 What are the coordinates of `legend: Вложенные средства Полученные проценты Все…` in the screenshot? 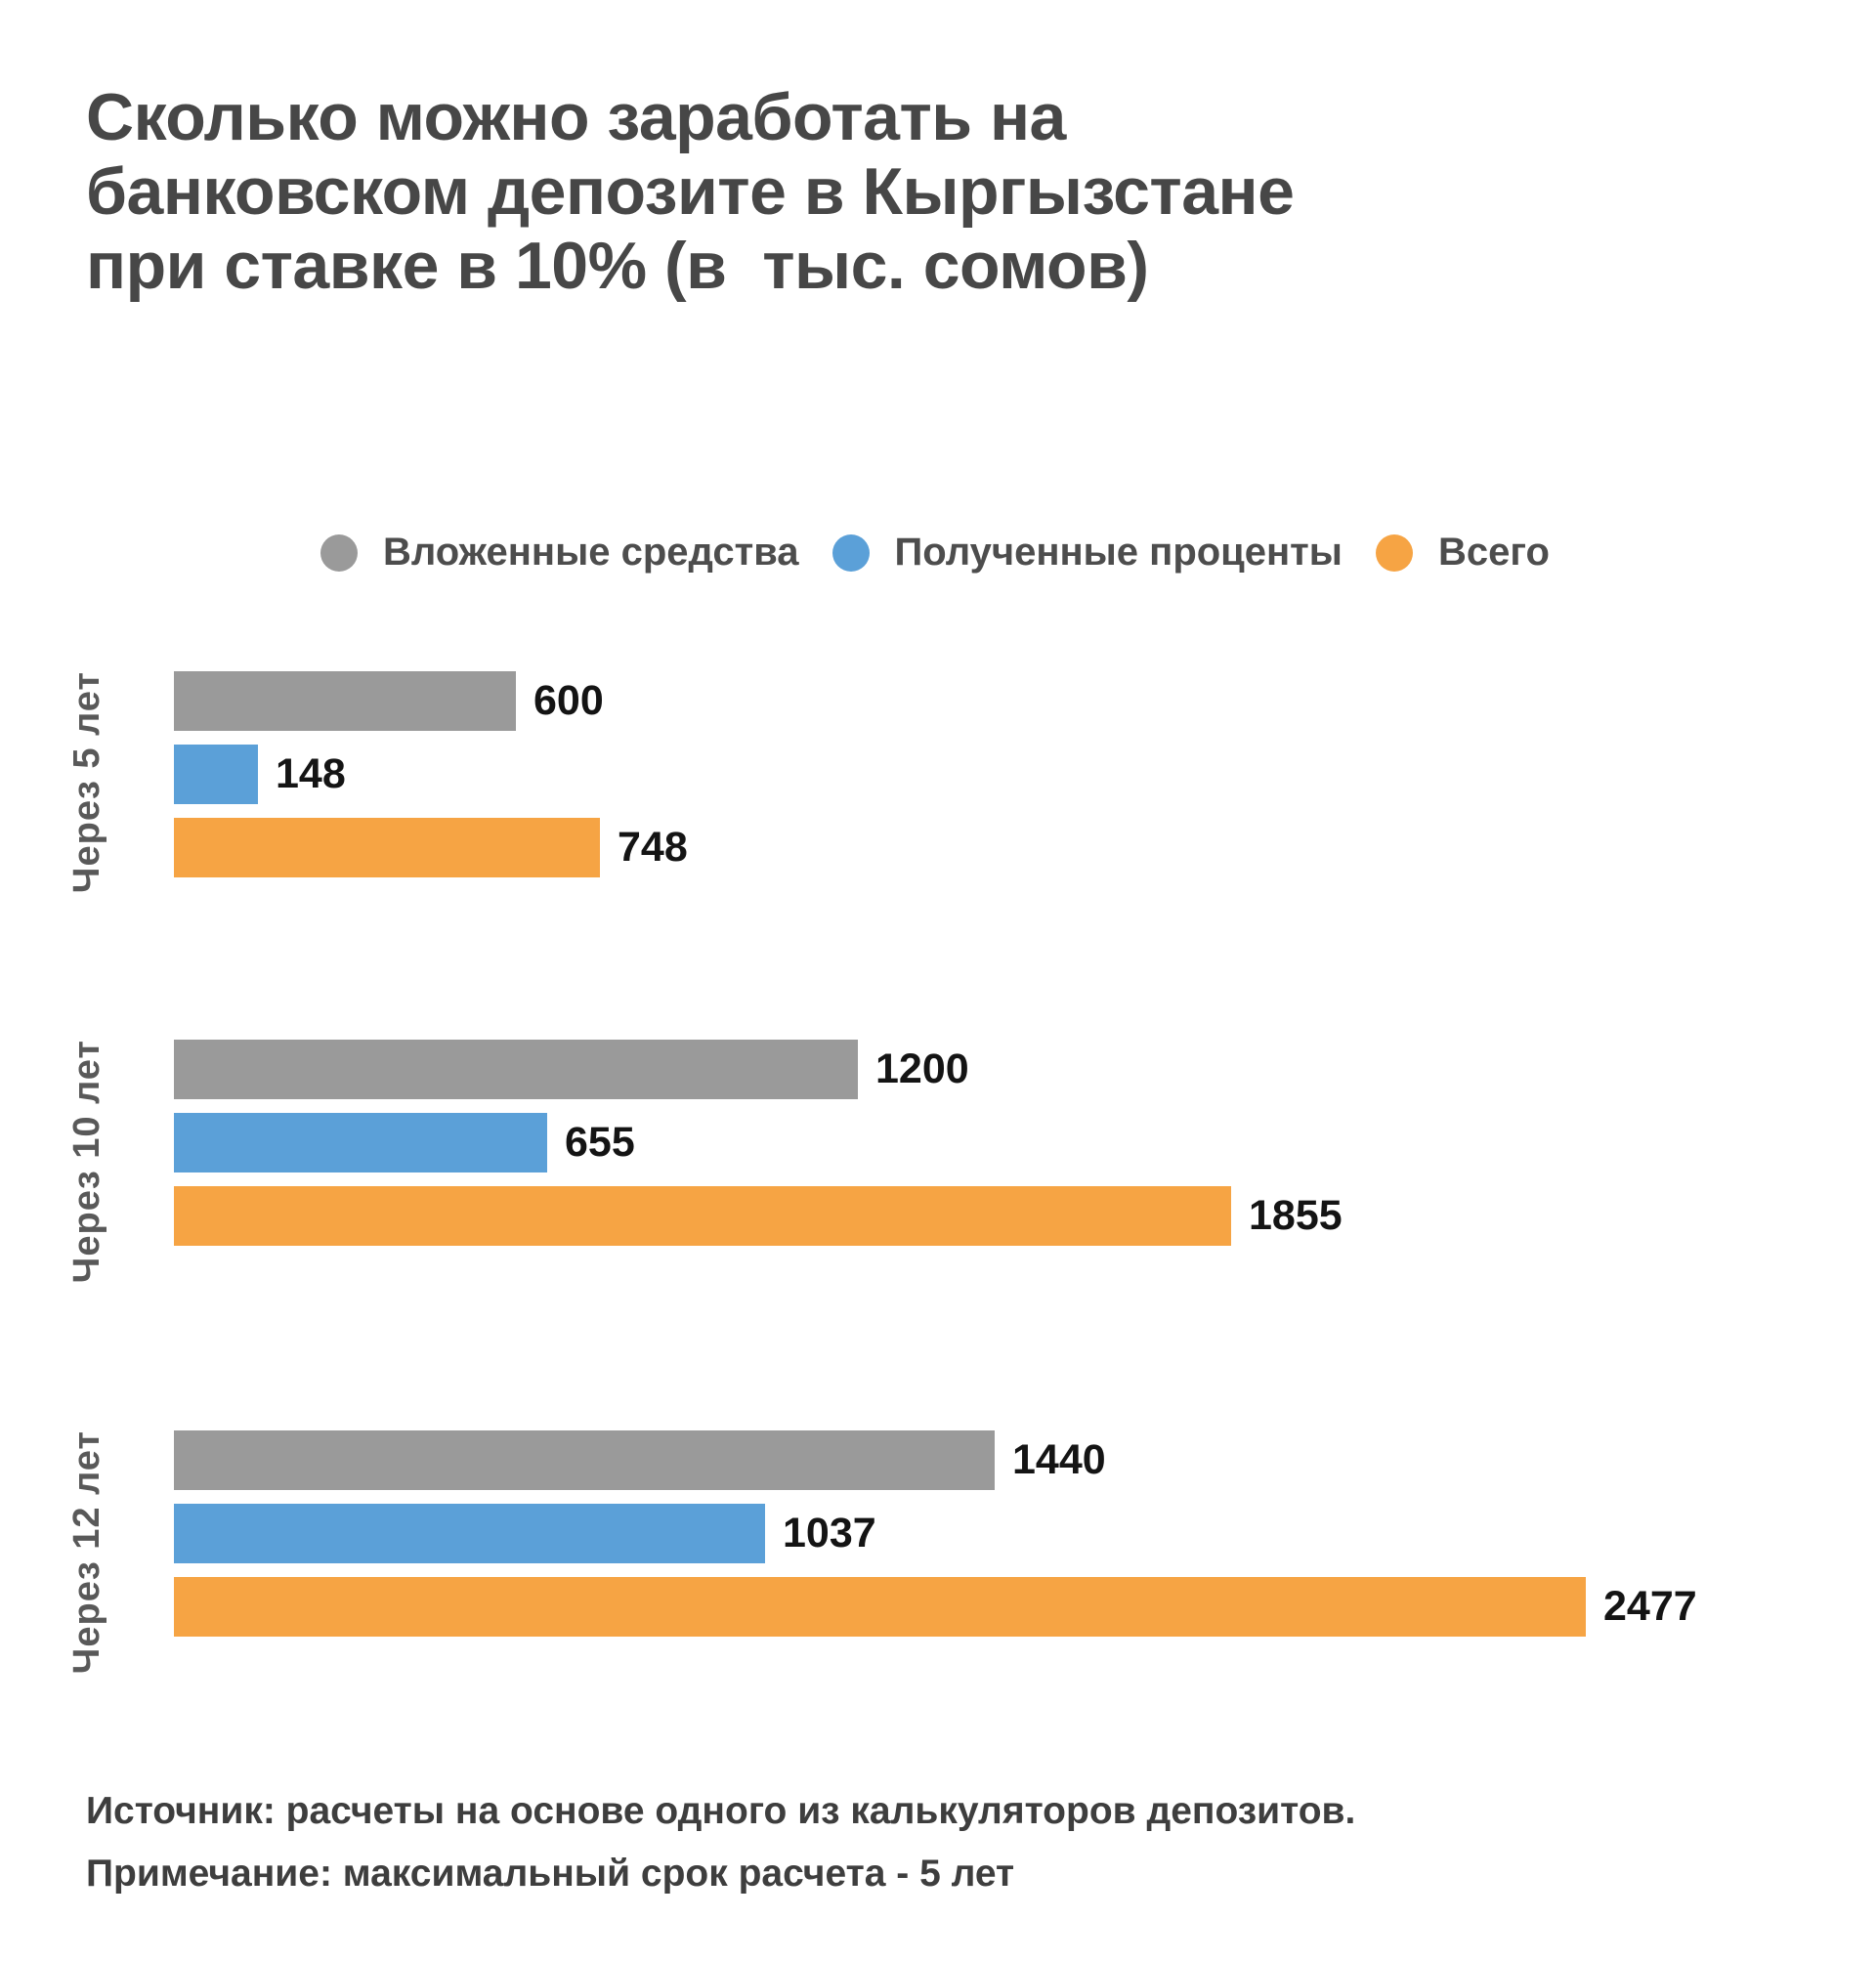 It's located at (935, 553).